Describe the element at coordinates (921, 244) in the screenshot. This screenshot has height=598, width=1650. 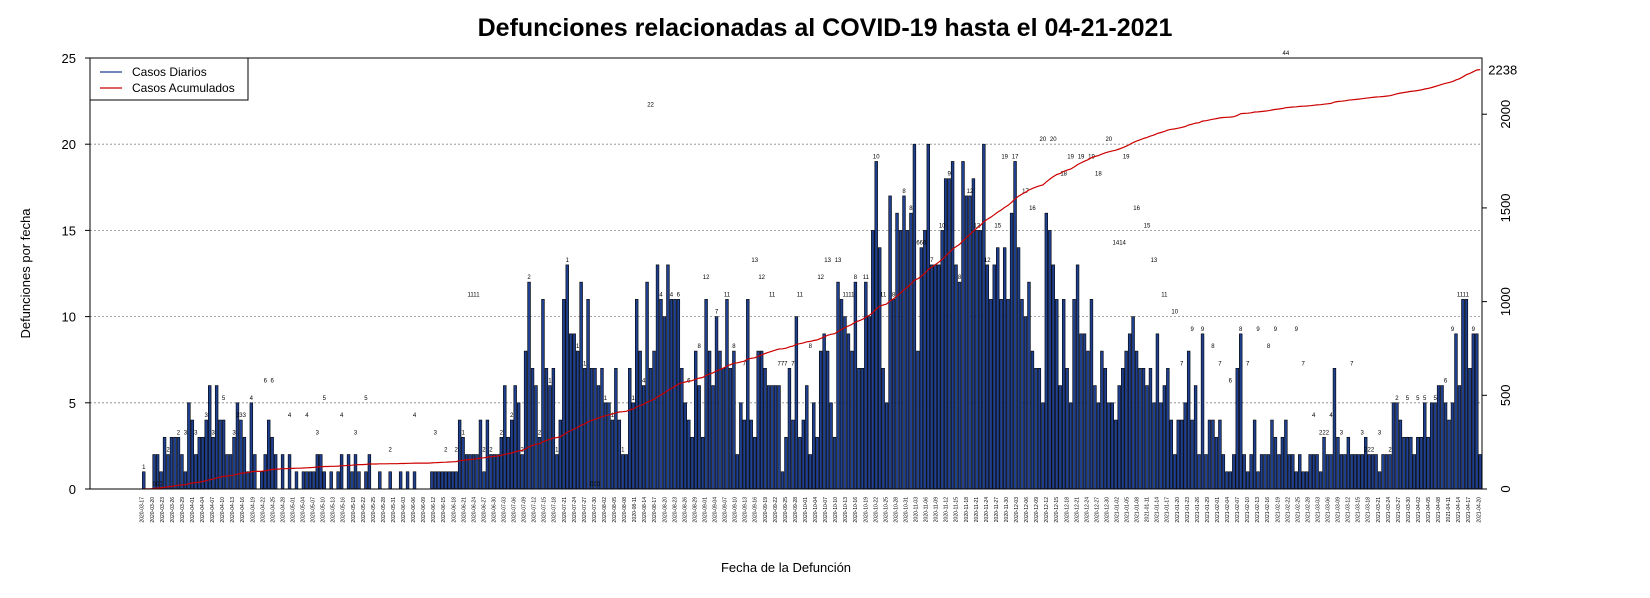
I see `bar-value-label: 666` at that location.